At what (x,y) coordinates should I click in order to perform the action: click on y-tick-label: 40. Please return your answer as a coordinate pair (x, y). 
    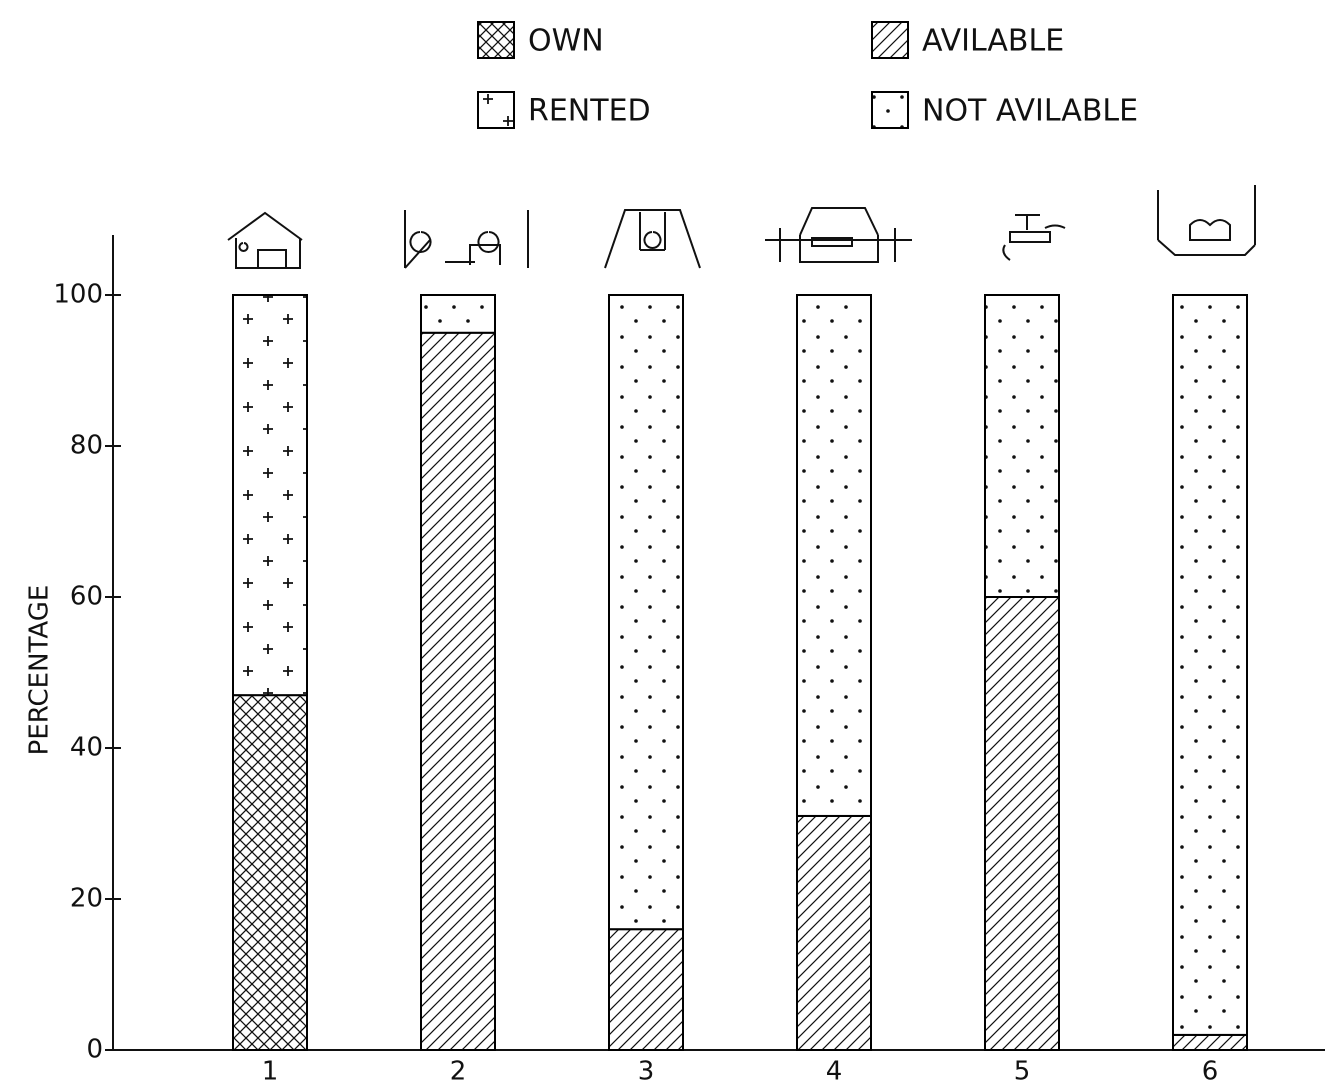
    Looking at the image, I should click on (86, 748).